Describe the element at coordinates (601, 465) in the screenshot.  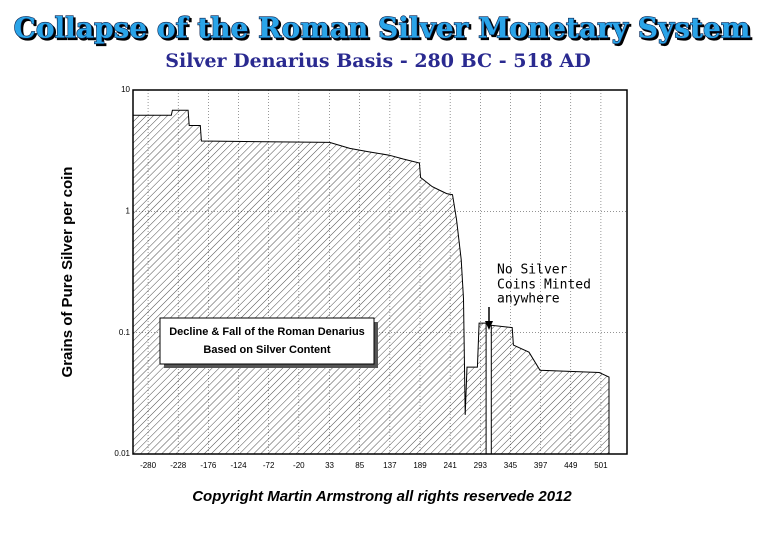
I see `x-tick-label: 501` at that location.